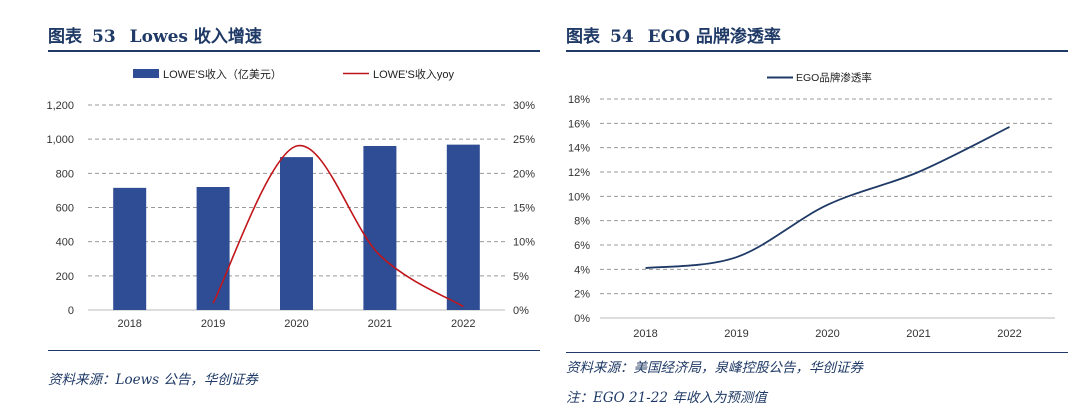 This screenshot has height=410, width=1080. What do you see at coordinates (60, 106) in the screenshot?
I see `y-tick-label-left: 1,200` at bounding box center [60, 106].